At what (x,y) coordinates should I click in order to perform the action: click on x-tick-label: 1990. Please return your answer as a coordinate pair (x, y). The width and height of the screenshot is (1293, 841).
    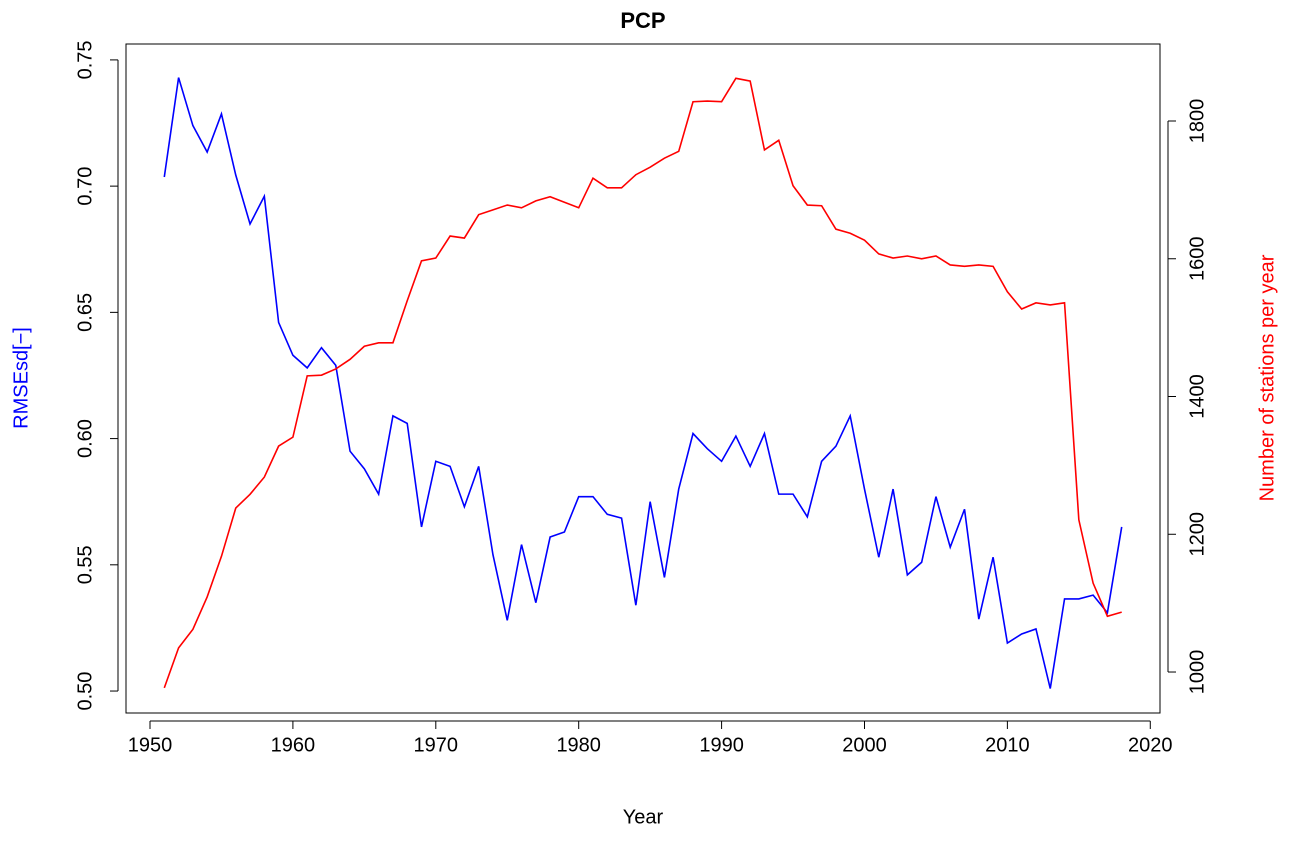
    Looking at the image, I should click on (721, 745).